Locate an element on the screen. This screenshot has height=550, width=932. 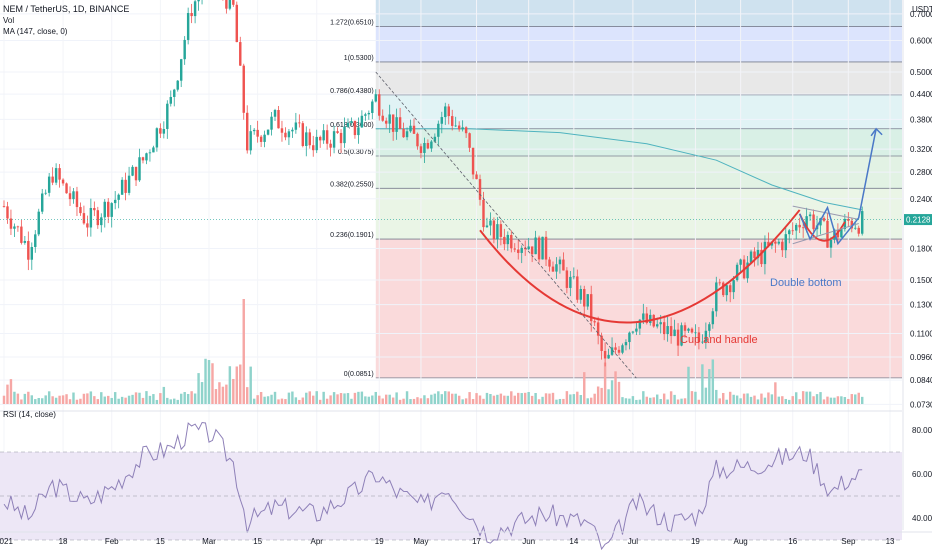
fib-level-label: 1.272(0.6510) is located at coordinates (352, 22).